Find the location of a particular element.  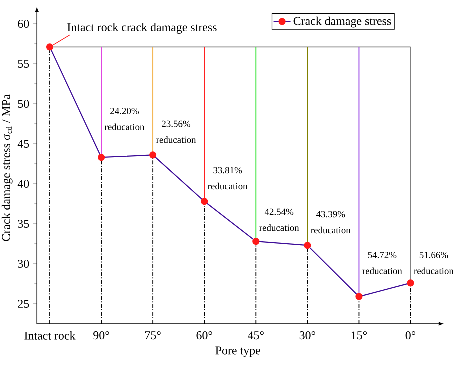

legend-label: Crack damage stress is located at coordinates (343, 22).